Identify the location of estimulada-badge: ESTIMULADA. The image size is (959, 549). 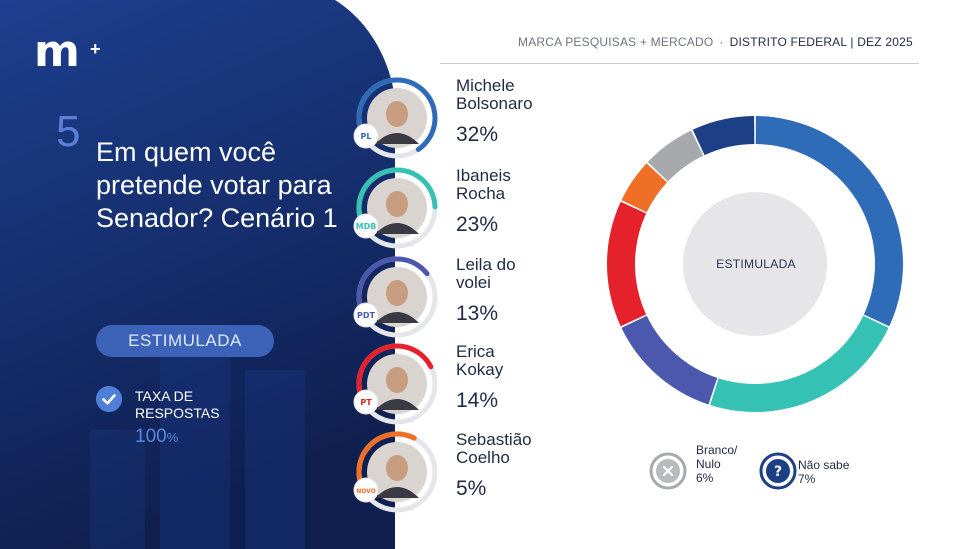
(185, 341).